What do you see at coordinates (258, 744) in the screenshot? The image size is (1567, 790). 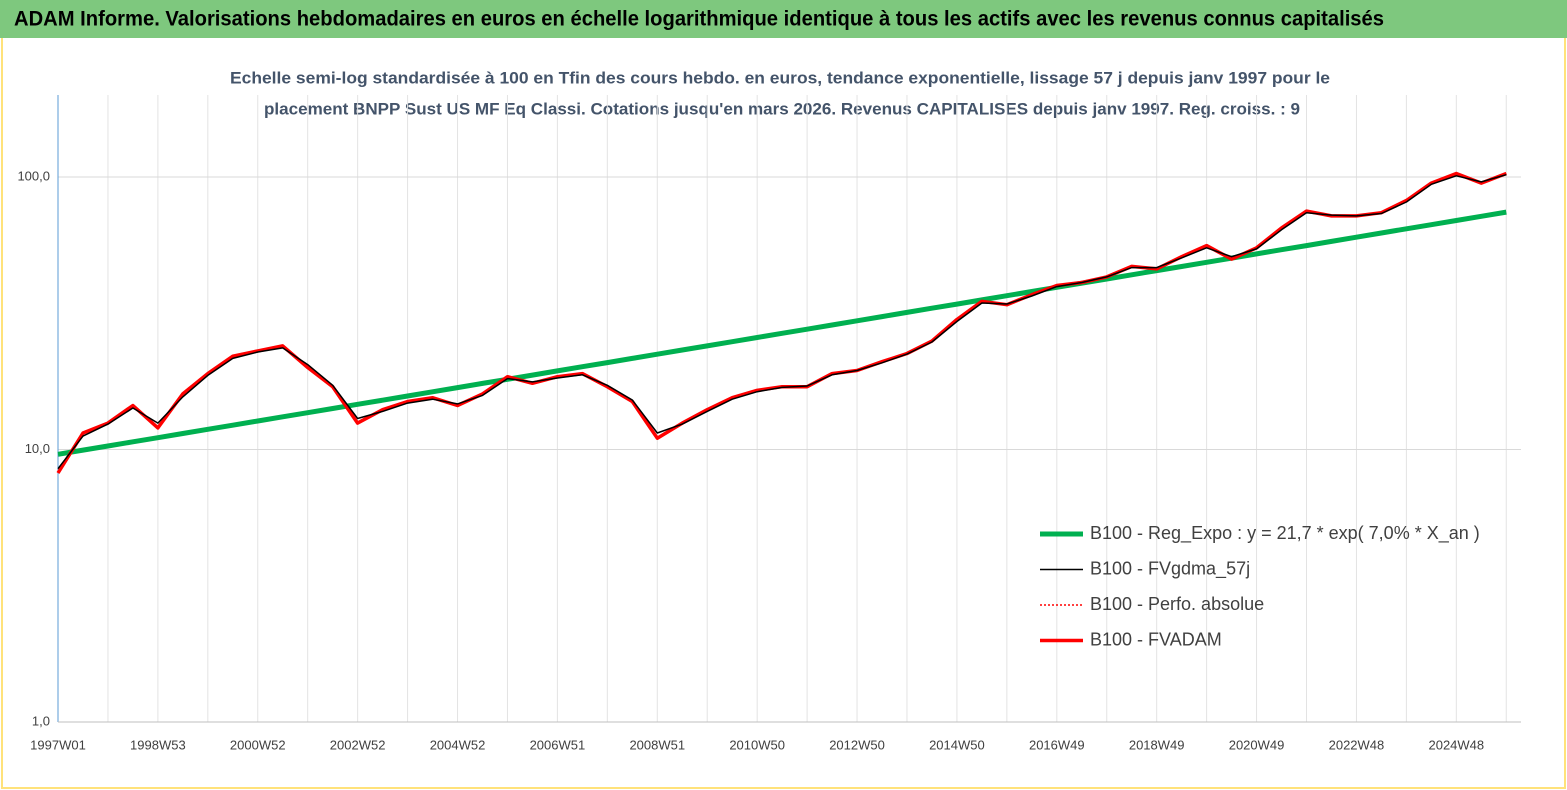 I see `x-tick-label: 2000W52` at bounding box center [258, 744].